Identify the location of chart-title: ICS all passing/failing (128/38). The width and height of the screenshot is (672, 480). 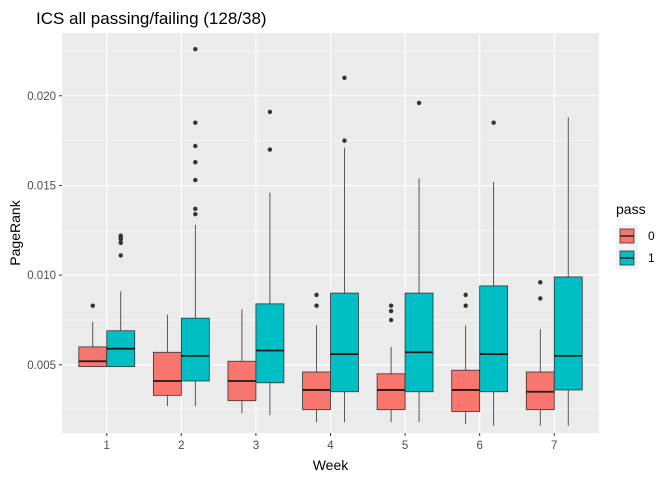
(151, 18).